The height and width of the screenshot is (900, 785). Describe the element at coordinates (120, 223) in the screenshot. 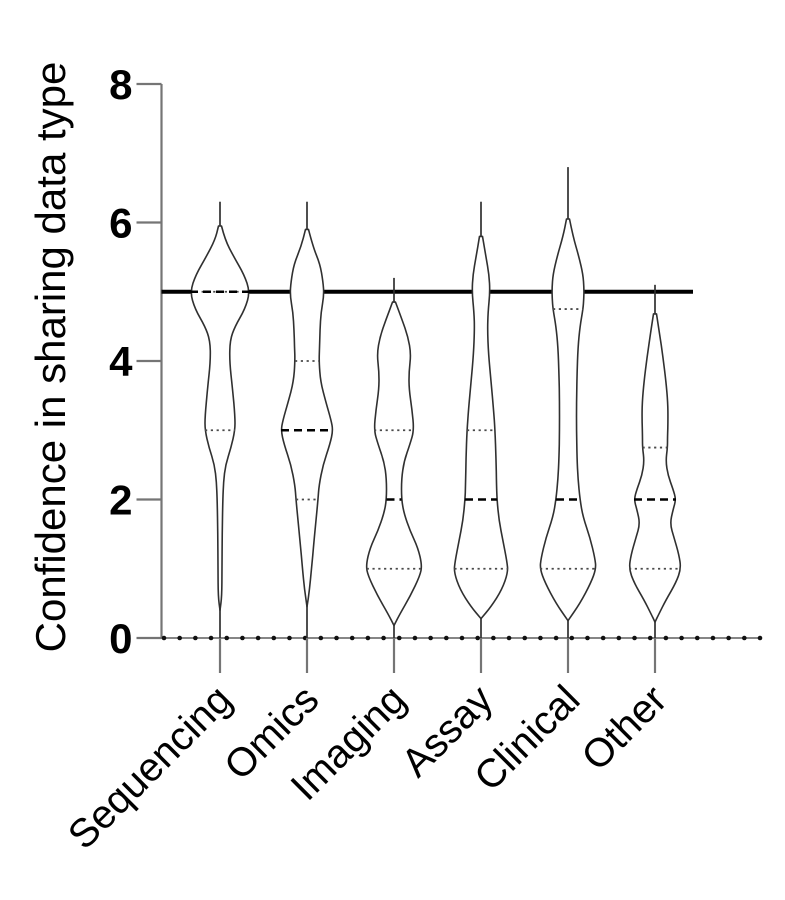

I see `y-tick-label-6: 6` at that location.